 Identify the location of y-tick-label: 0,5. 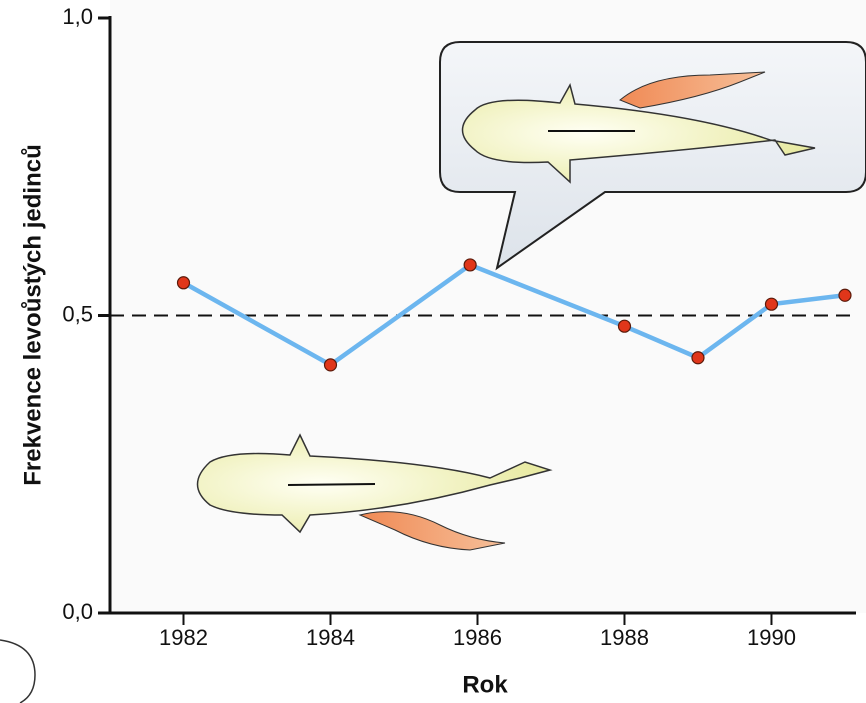
(77, 313).